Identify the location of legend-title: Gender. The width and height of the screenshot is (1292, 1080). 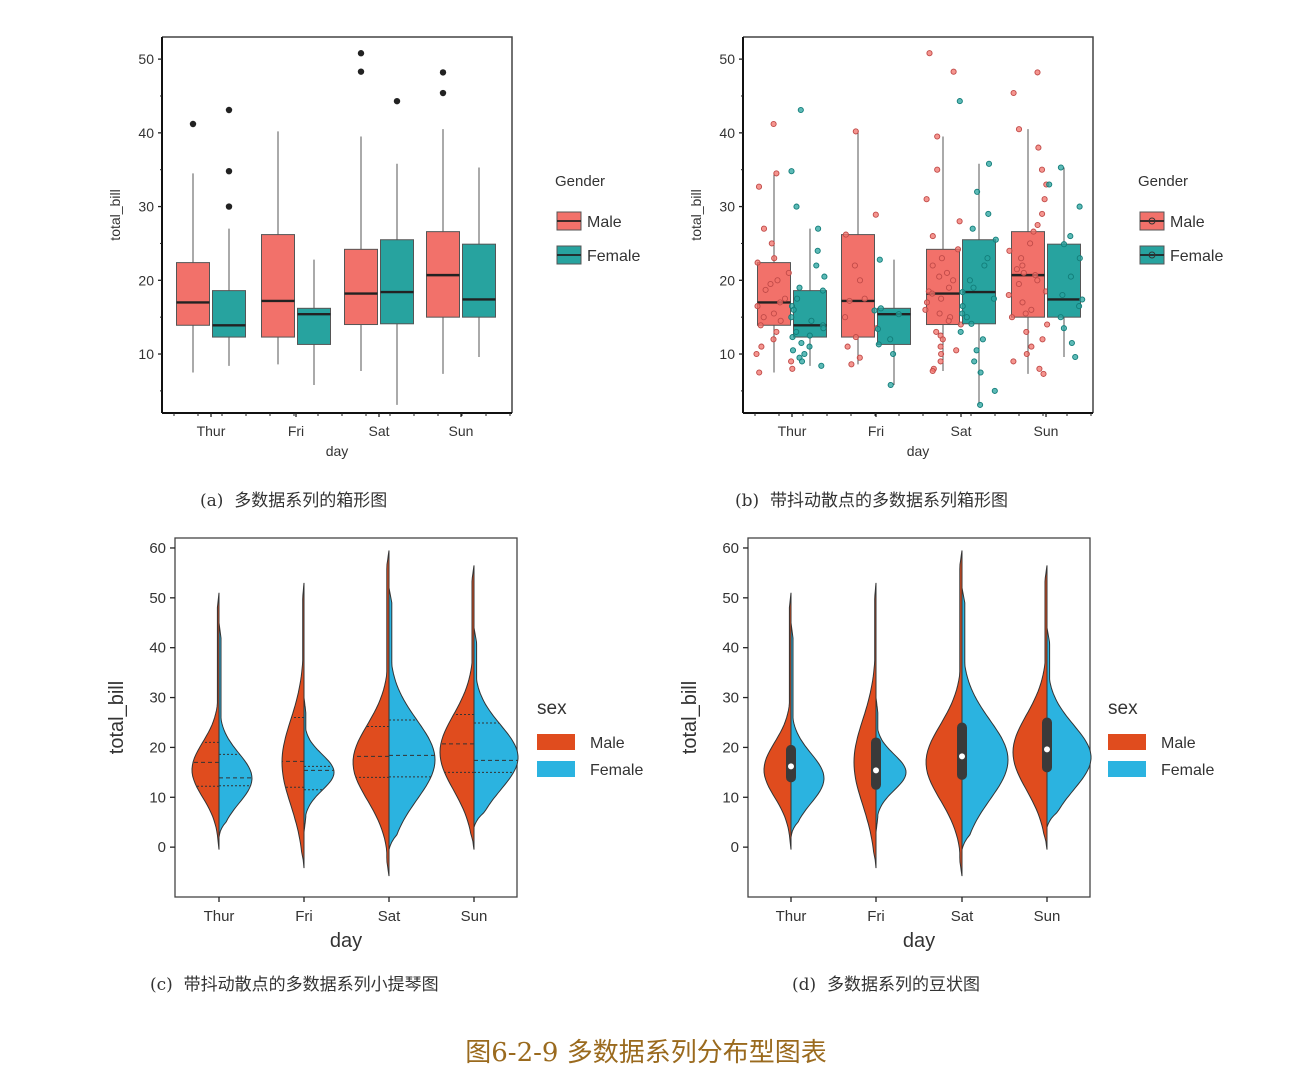
(580, 181).